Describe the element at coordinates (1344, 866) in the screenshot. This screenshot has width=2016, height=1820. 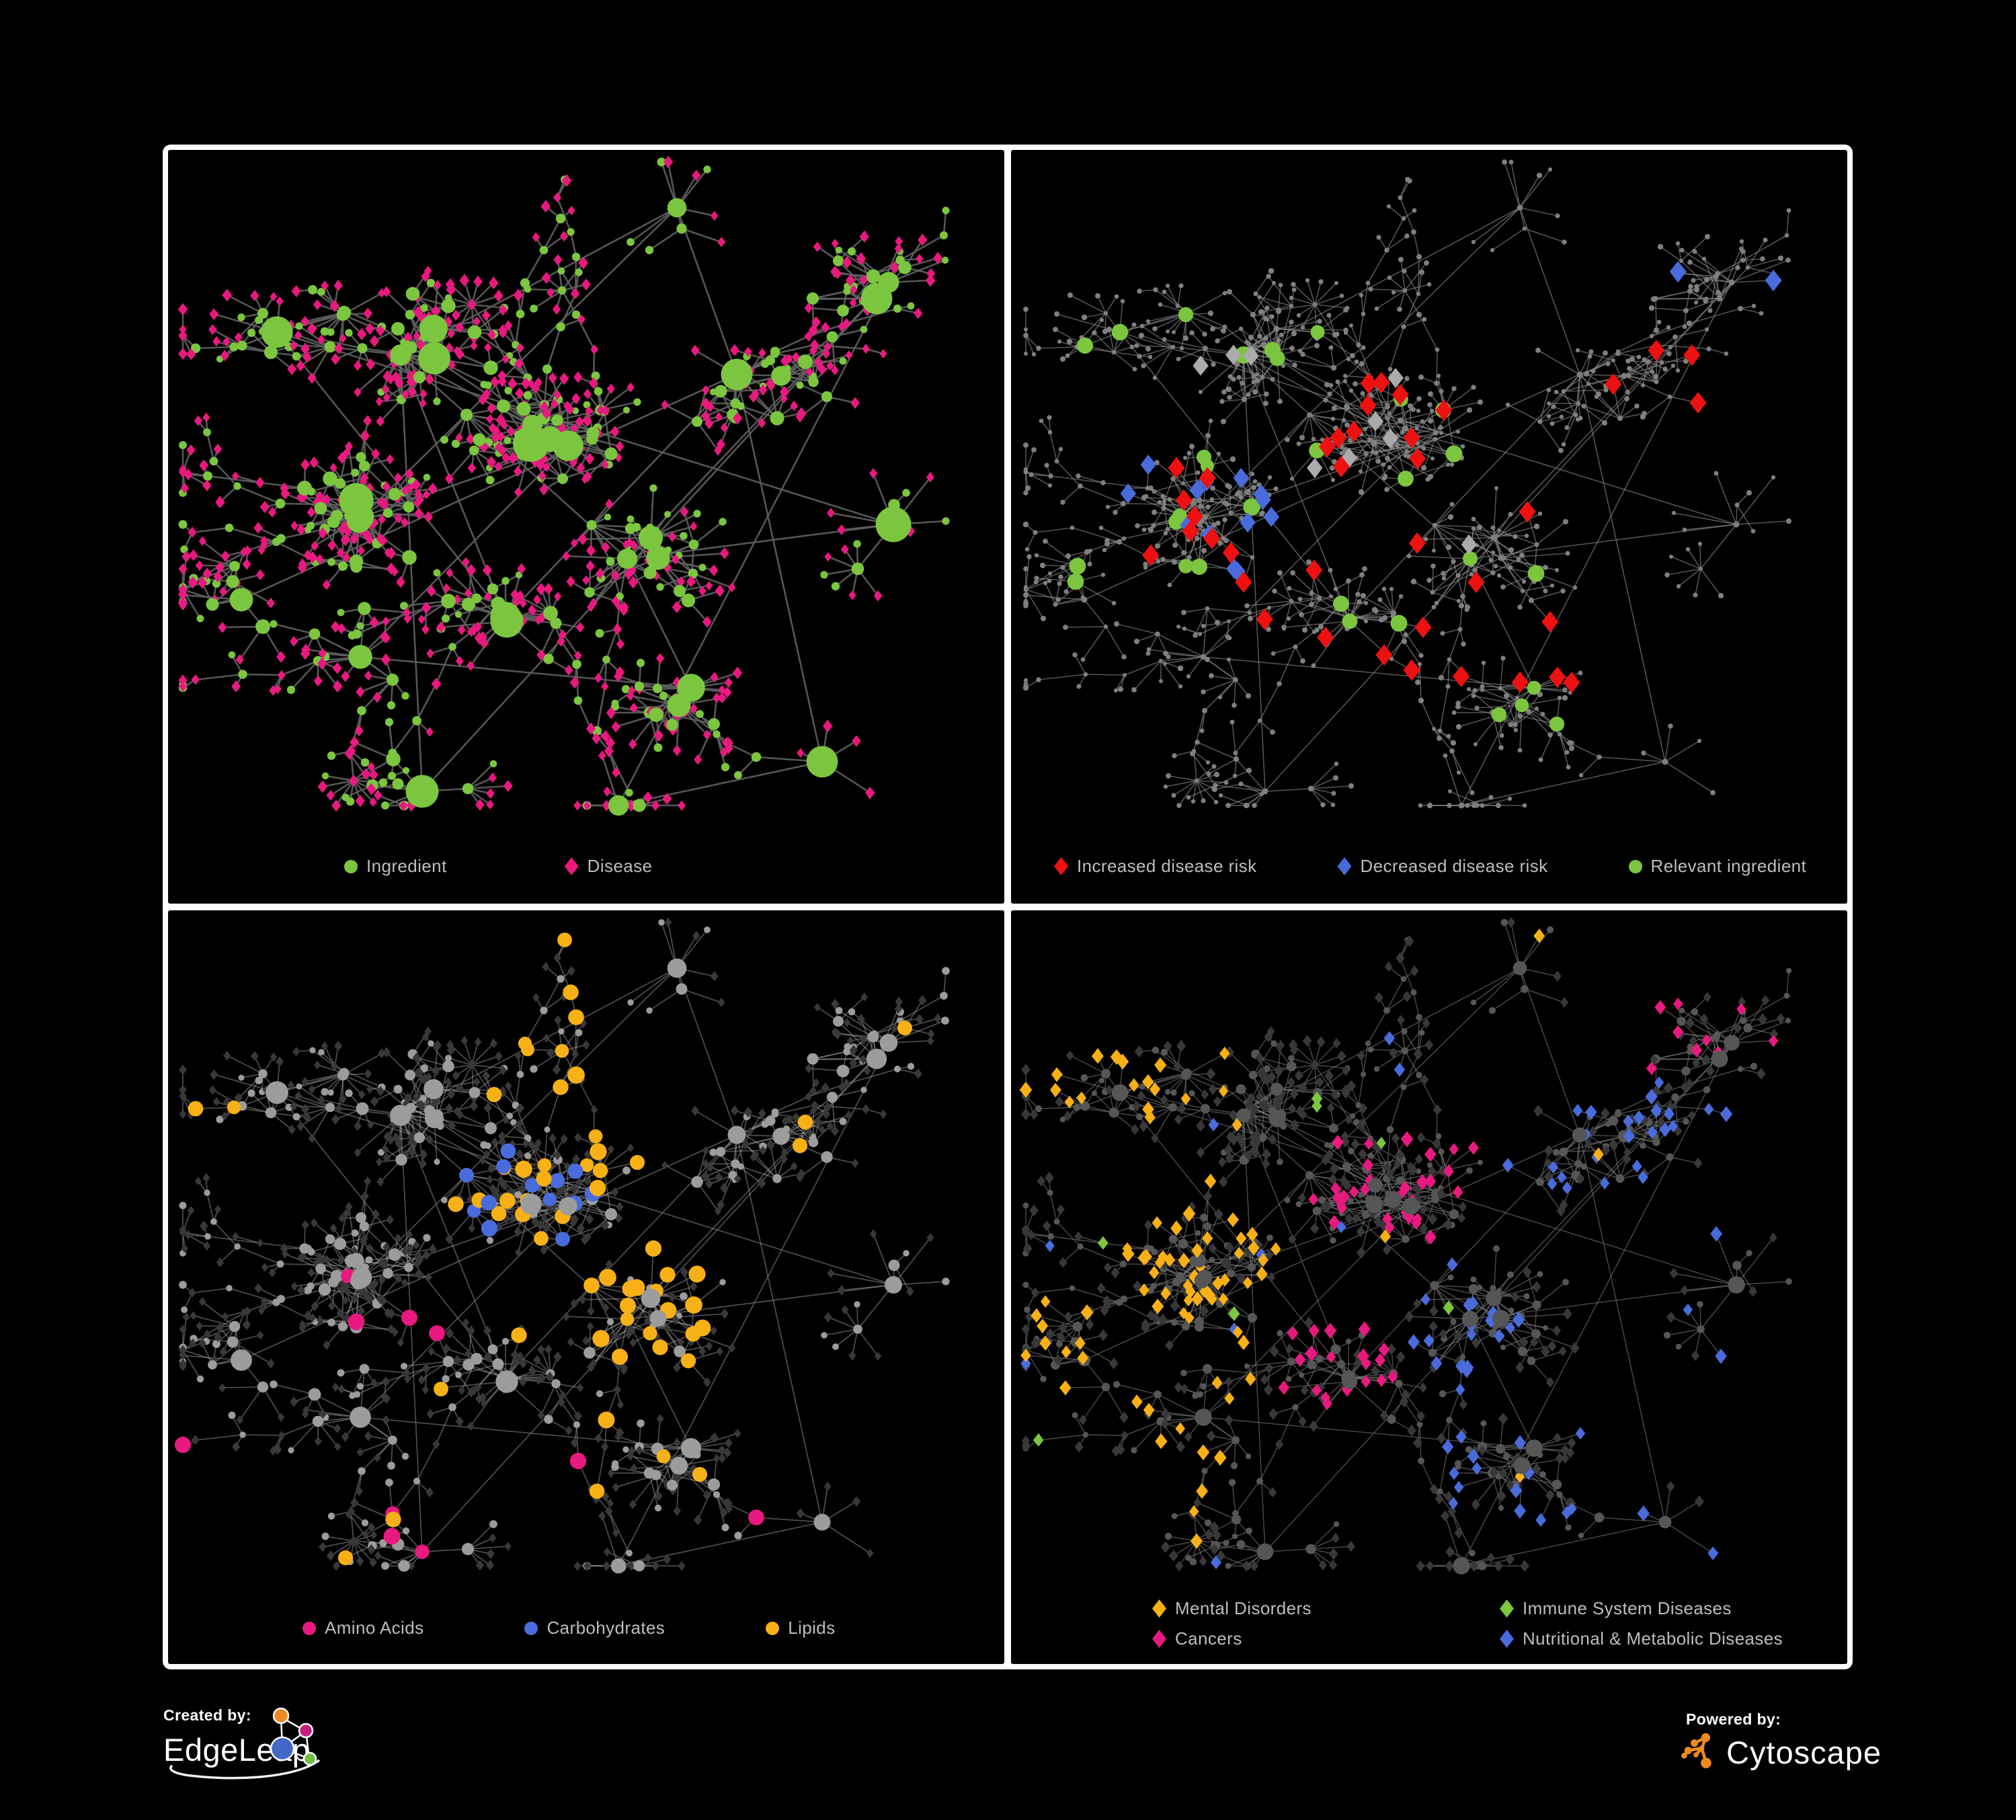
I see `decreased-risk-diamond-icon` at that location.